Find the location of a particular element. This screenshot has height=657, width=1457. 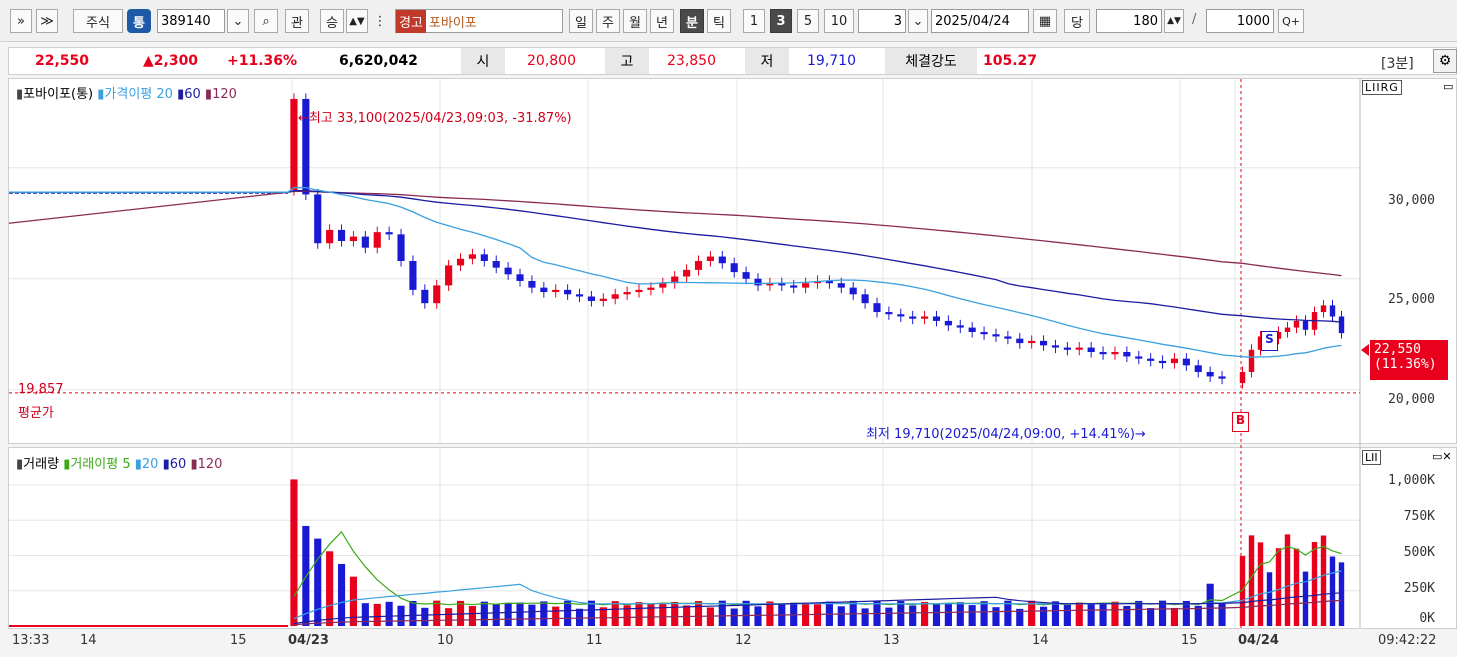

period-minute: 분 is located at coordinates (692, 21).